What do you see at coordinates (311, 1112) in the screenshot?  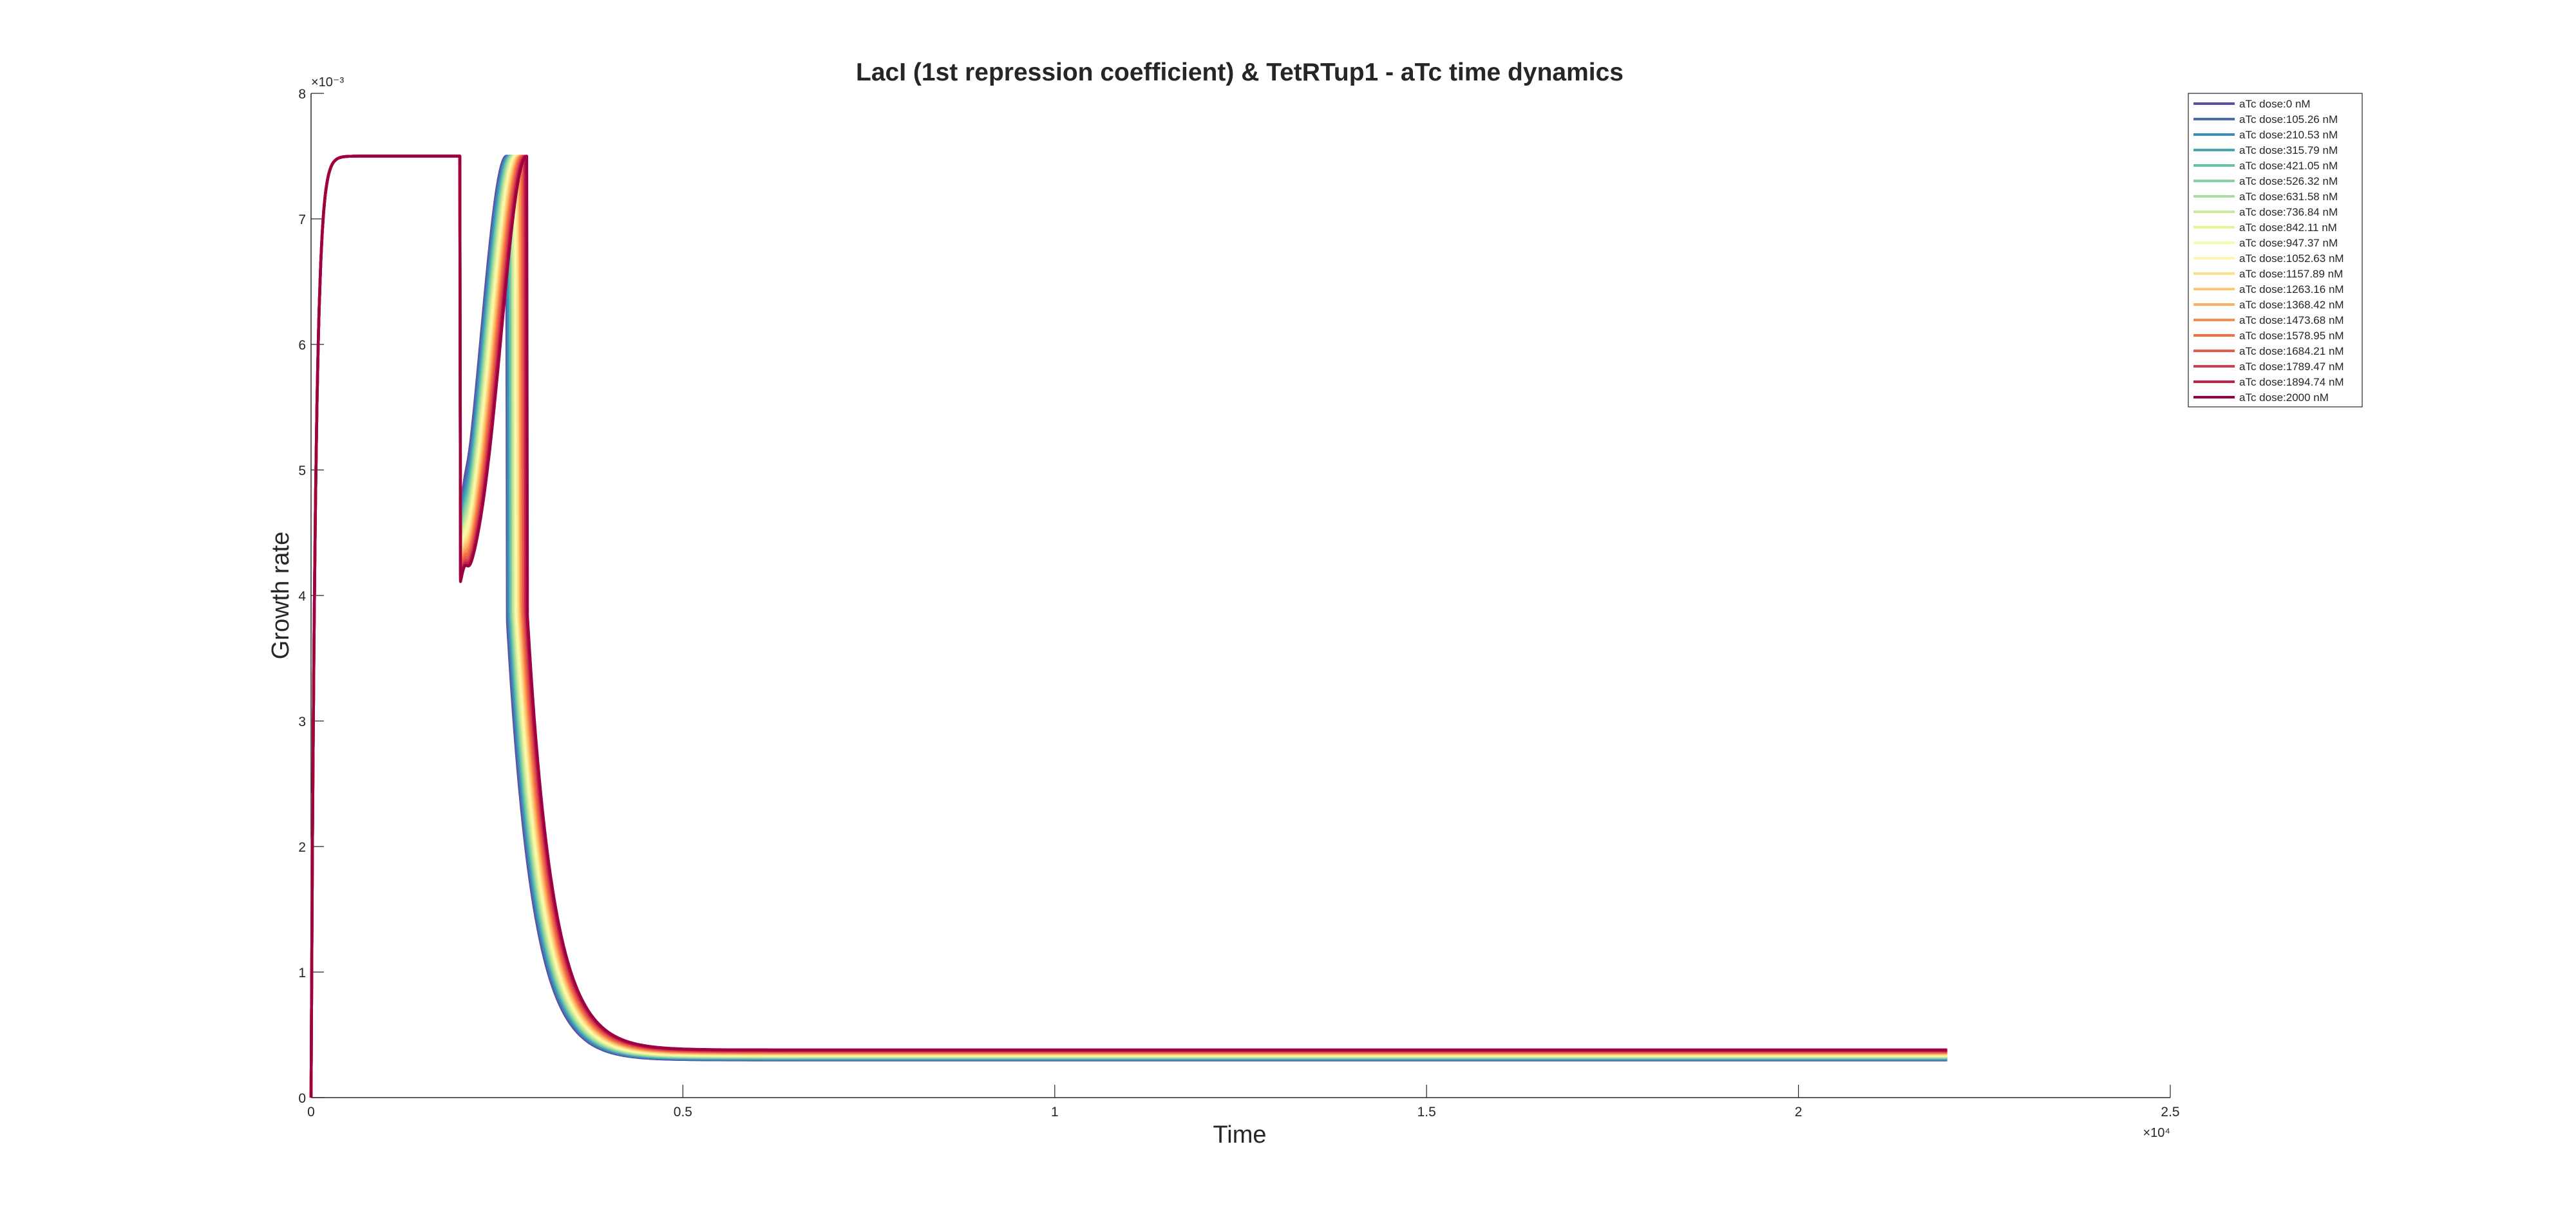 I see `x-tick-label: 0` at bounding box center [311, 1112].